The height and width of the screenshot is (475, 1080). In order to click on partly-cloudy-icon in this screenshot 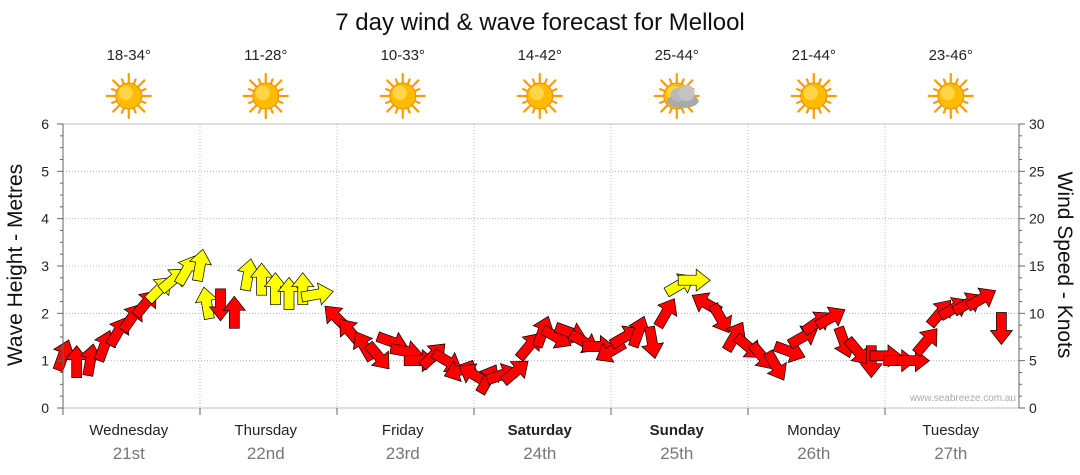, I will do `click(676, 96)`.